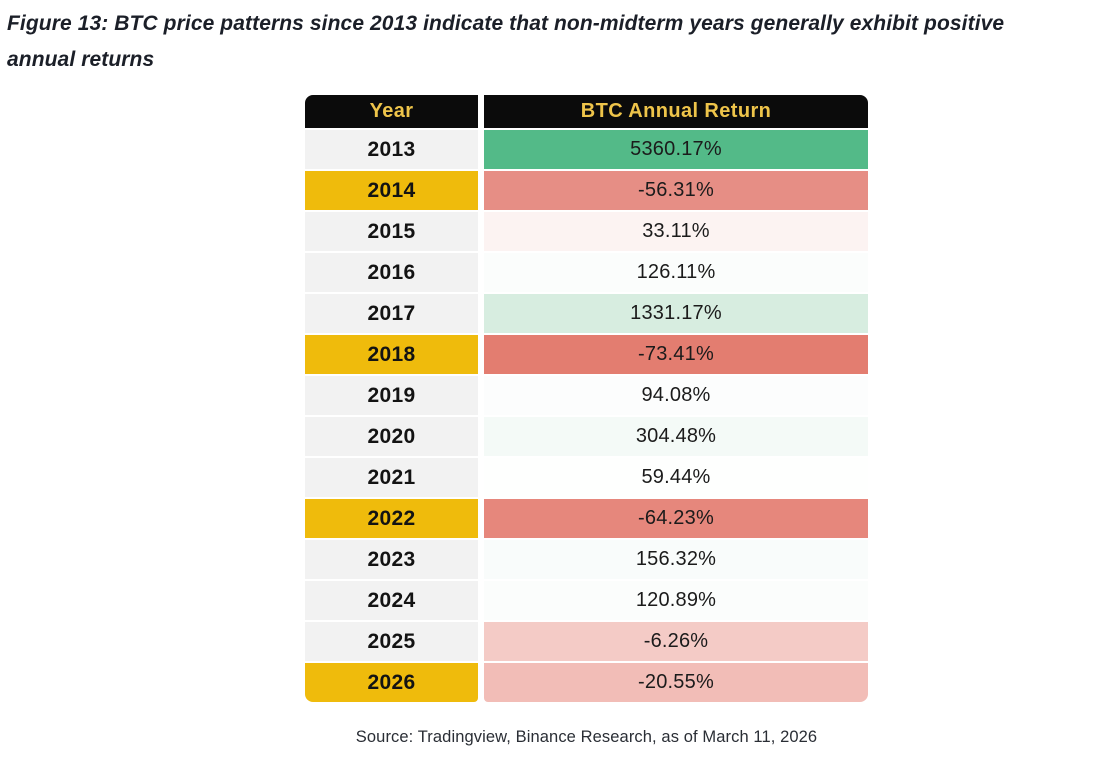 The height and width of the screenshot is (768, 1106). What do you see at coordinates (391, 641) in the screenshot?
I see `year-cell: 2025` at bounding box center [391, 641].